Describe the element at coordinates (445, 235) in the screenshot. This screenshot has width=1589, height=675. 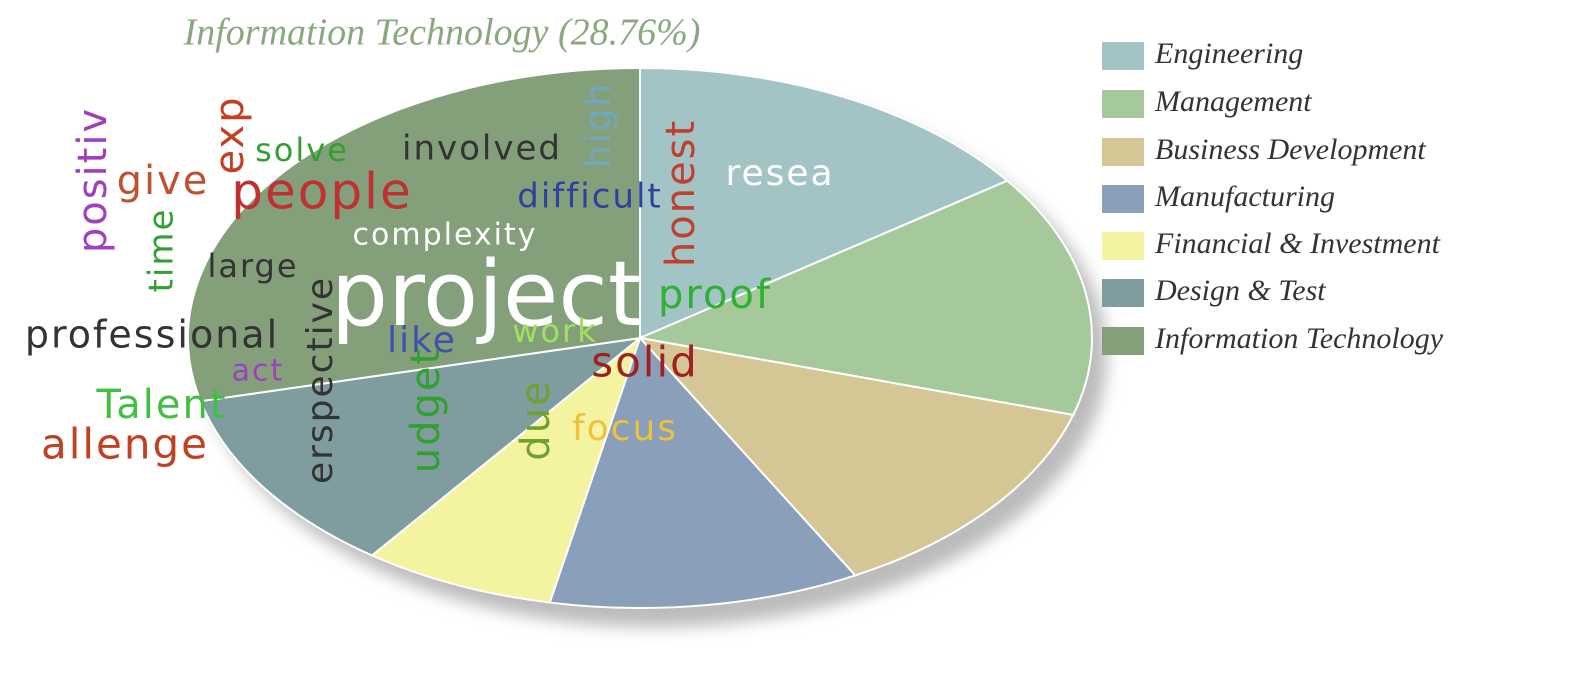
I see `word: complexity` at that location.